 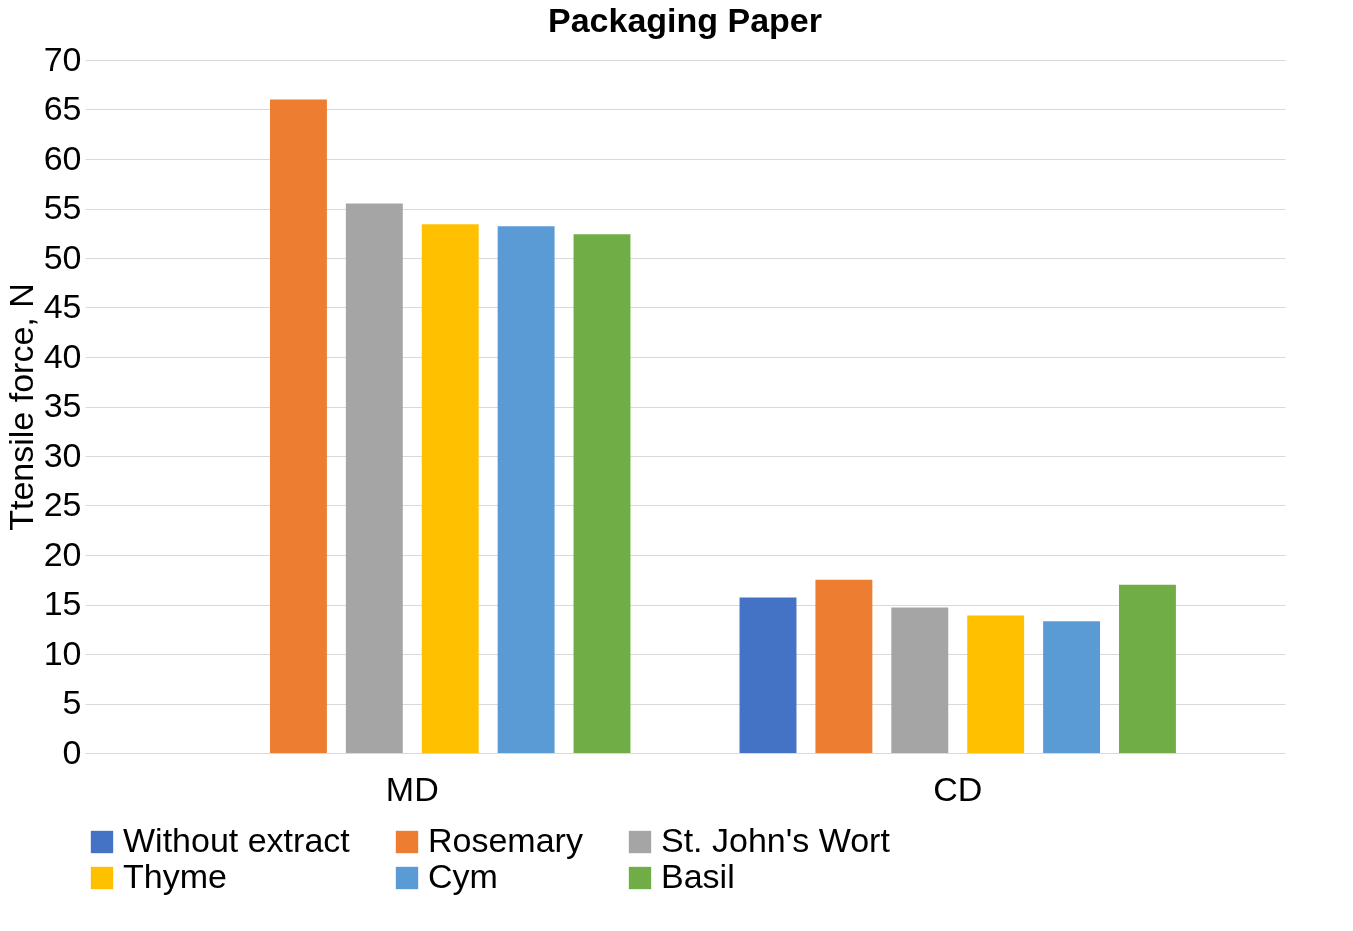 What do you see at coordinates (237, 840) in the screenshot?
I see `legend-label: Without extract` at bounding box center [237, 840].